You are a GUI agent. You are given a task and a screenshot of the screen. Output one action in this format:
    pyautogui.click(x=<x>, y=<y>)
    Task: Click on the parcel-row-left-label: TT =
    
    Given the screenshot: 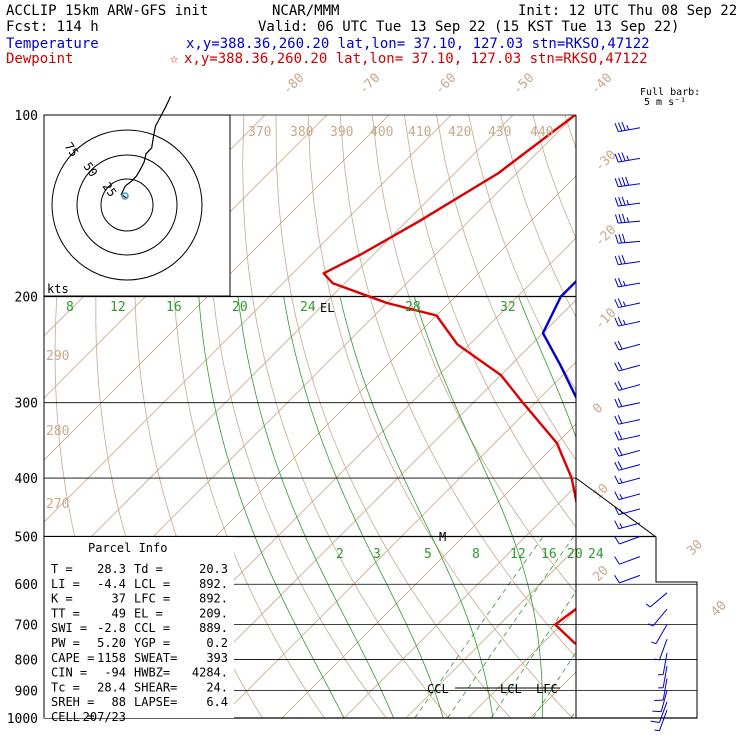 What is the action you would take?
    pyautogui.click(x=65, y=613)
    